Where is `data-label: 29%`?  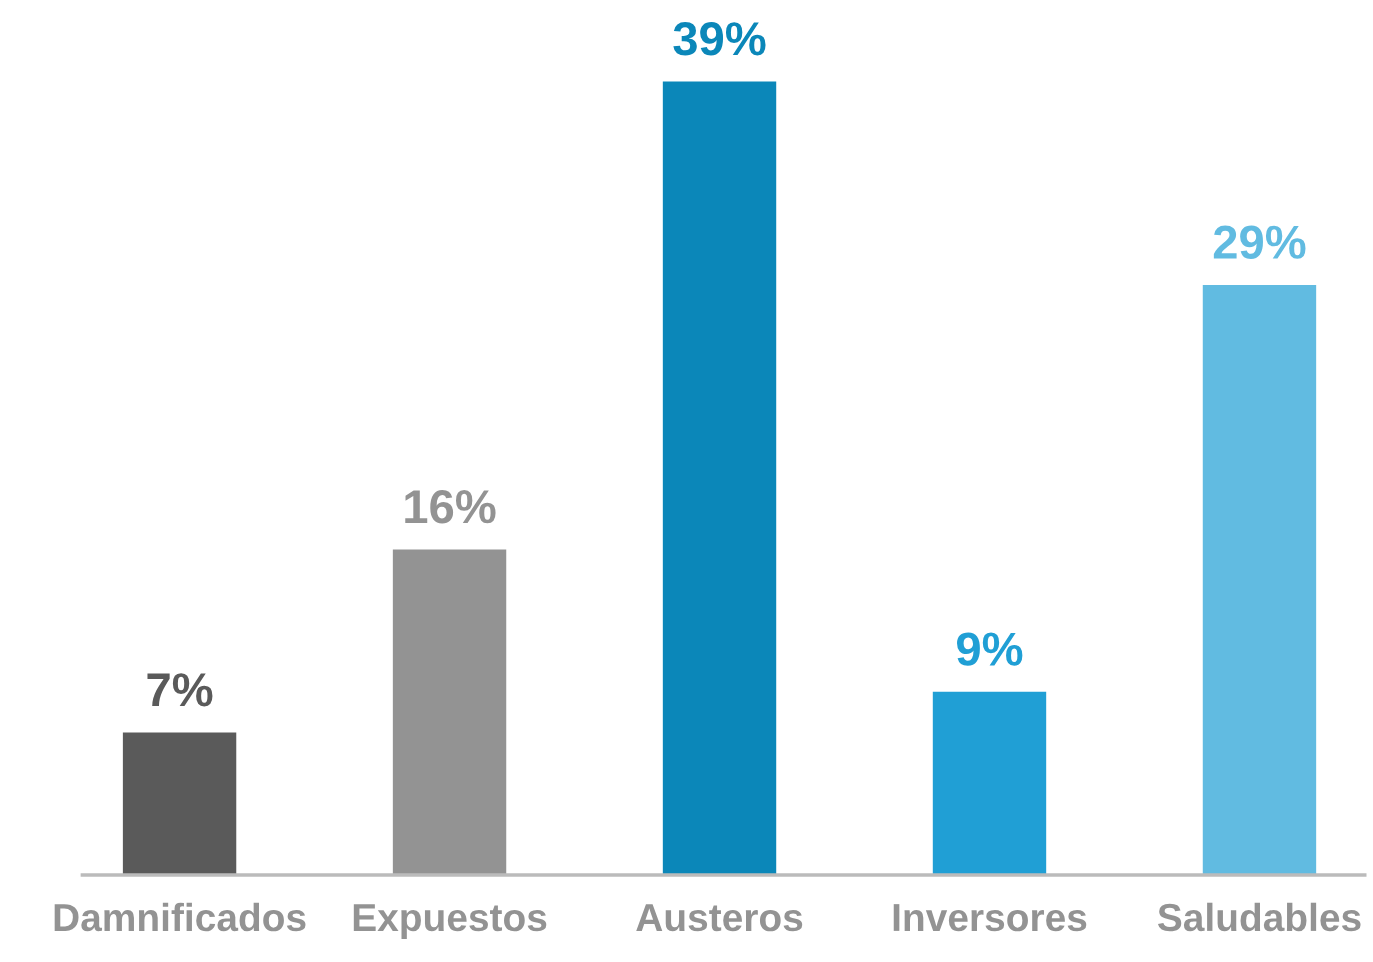
data-label: 29% is located at coordinates (1259, 242).